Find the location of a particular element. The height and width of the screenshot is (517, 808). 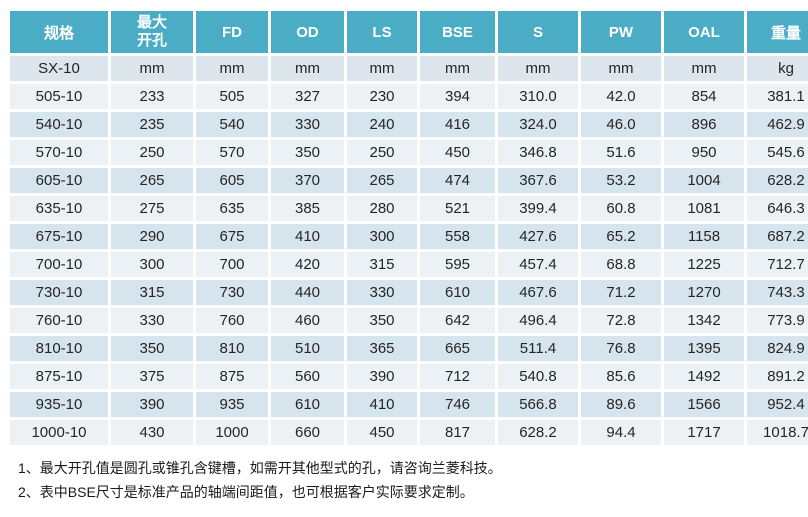

table-cell: 712 is located at coordinates (457, 376).